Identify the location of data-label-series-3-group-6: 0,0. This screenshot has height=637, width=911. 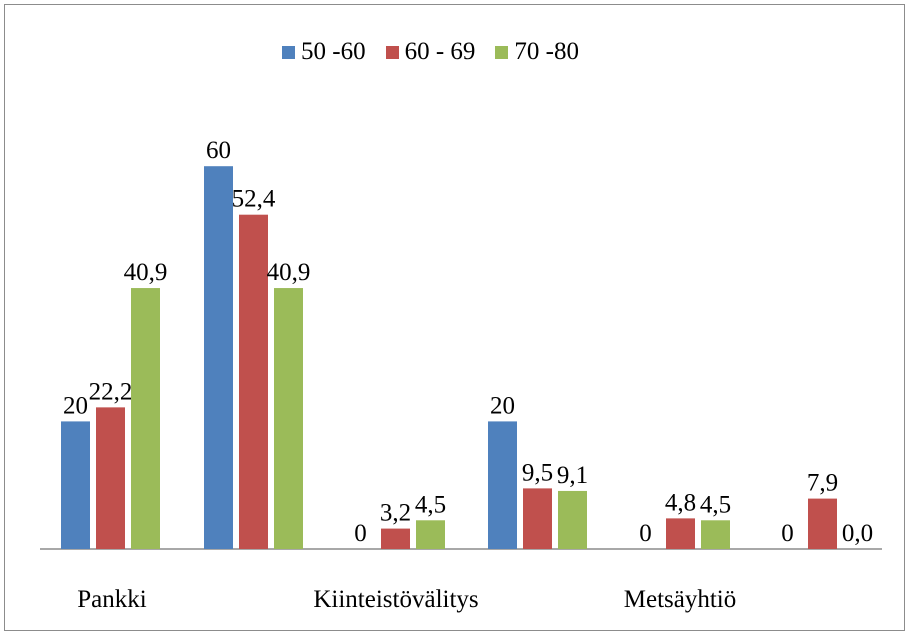
(857, 533).